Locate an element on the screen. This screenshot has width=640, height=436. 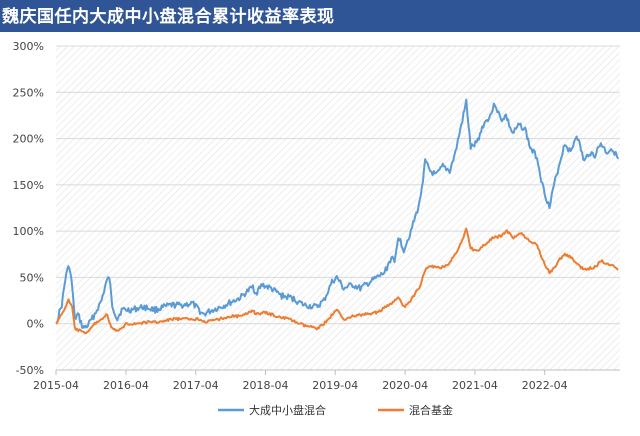
legend-label-1: 大成中小盘混合 is located at coordinates (287, 410).